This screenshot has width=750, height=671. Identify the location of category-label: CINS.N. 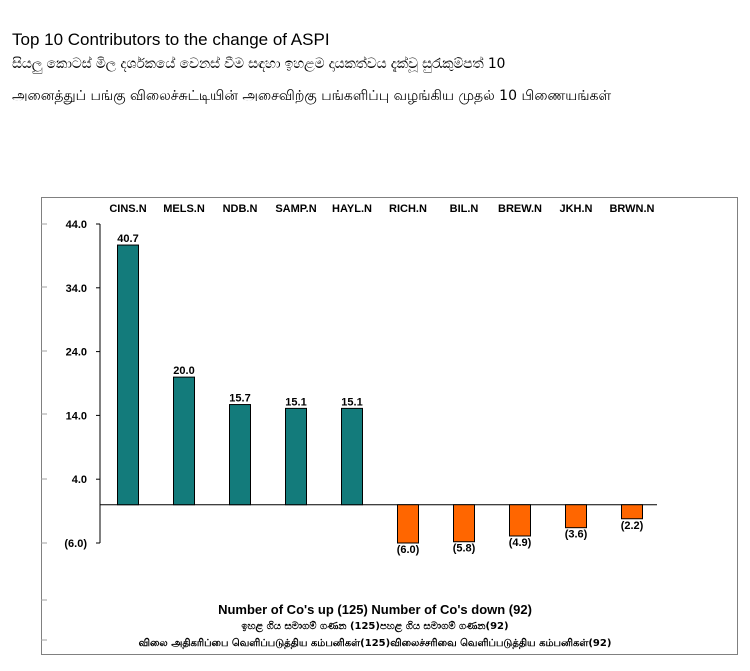
(127, 209).